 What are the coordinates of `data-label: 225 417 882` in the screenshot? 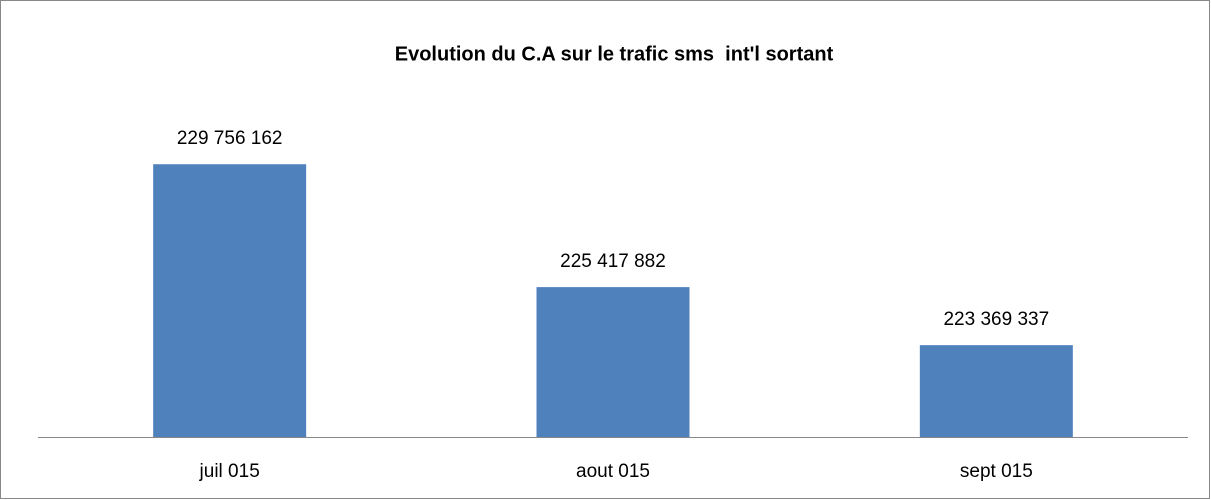 It's located at (613, 261).